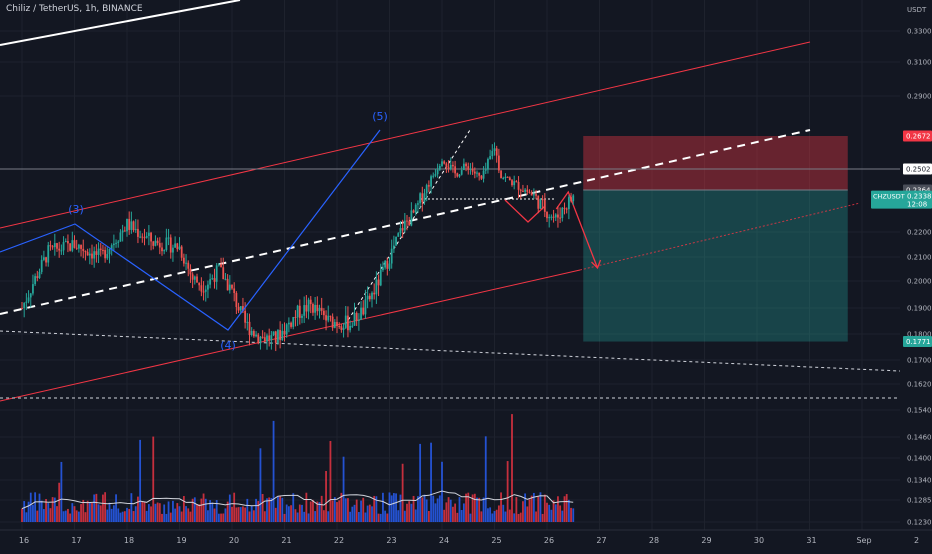 The height and width of the screenshot is (554, 932). What do you see at coordinates (919, 335) in the screenshot?
I see `price-tick-label: 0.1800` at bounding box center [919, 335].